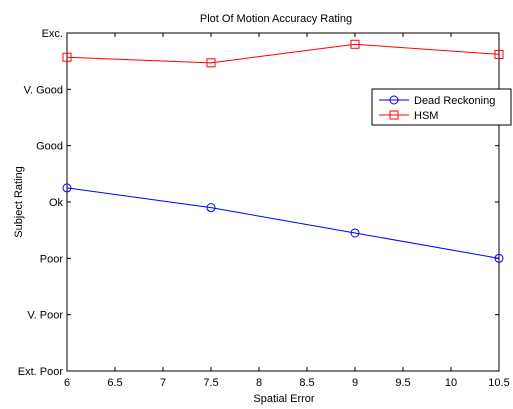 The width and height of the screenshot is (513, 409). What do you see at coordinates (402, 383) in the screenshot?
I see `x-tick-label: 9.5` at bounding box center [402, 383].